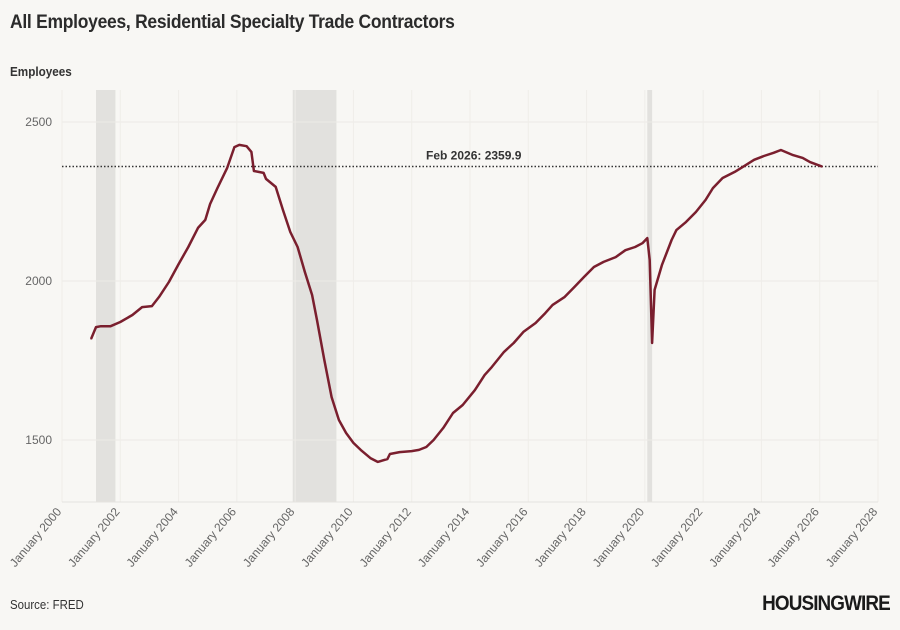 This screenshot has height=630, width=900. What do you see at coordinates (94, 537) in the screenshot?
I see `x-tick-label: January 2002` at bounding box center [94, 537].